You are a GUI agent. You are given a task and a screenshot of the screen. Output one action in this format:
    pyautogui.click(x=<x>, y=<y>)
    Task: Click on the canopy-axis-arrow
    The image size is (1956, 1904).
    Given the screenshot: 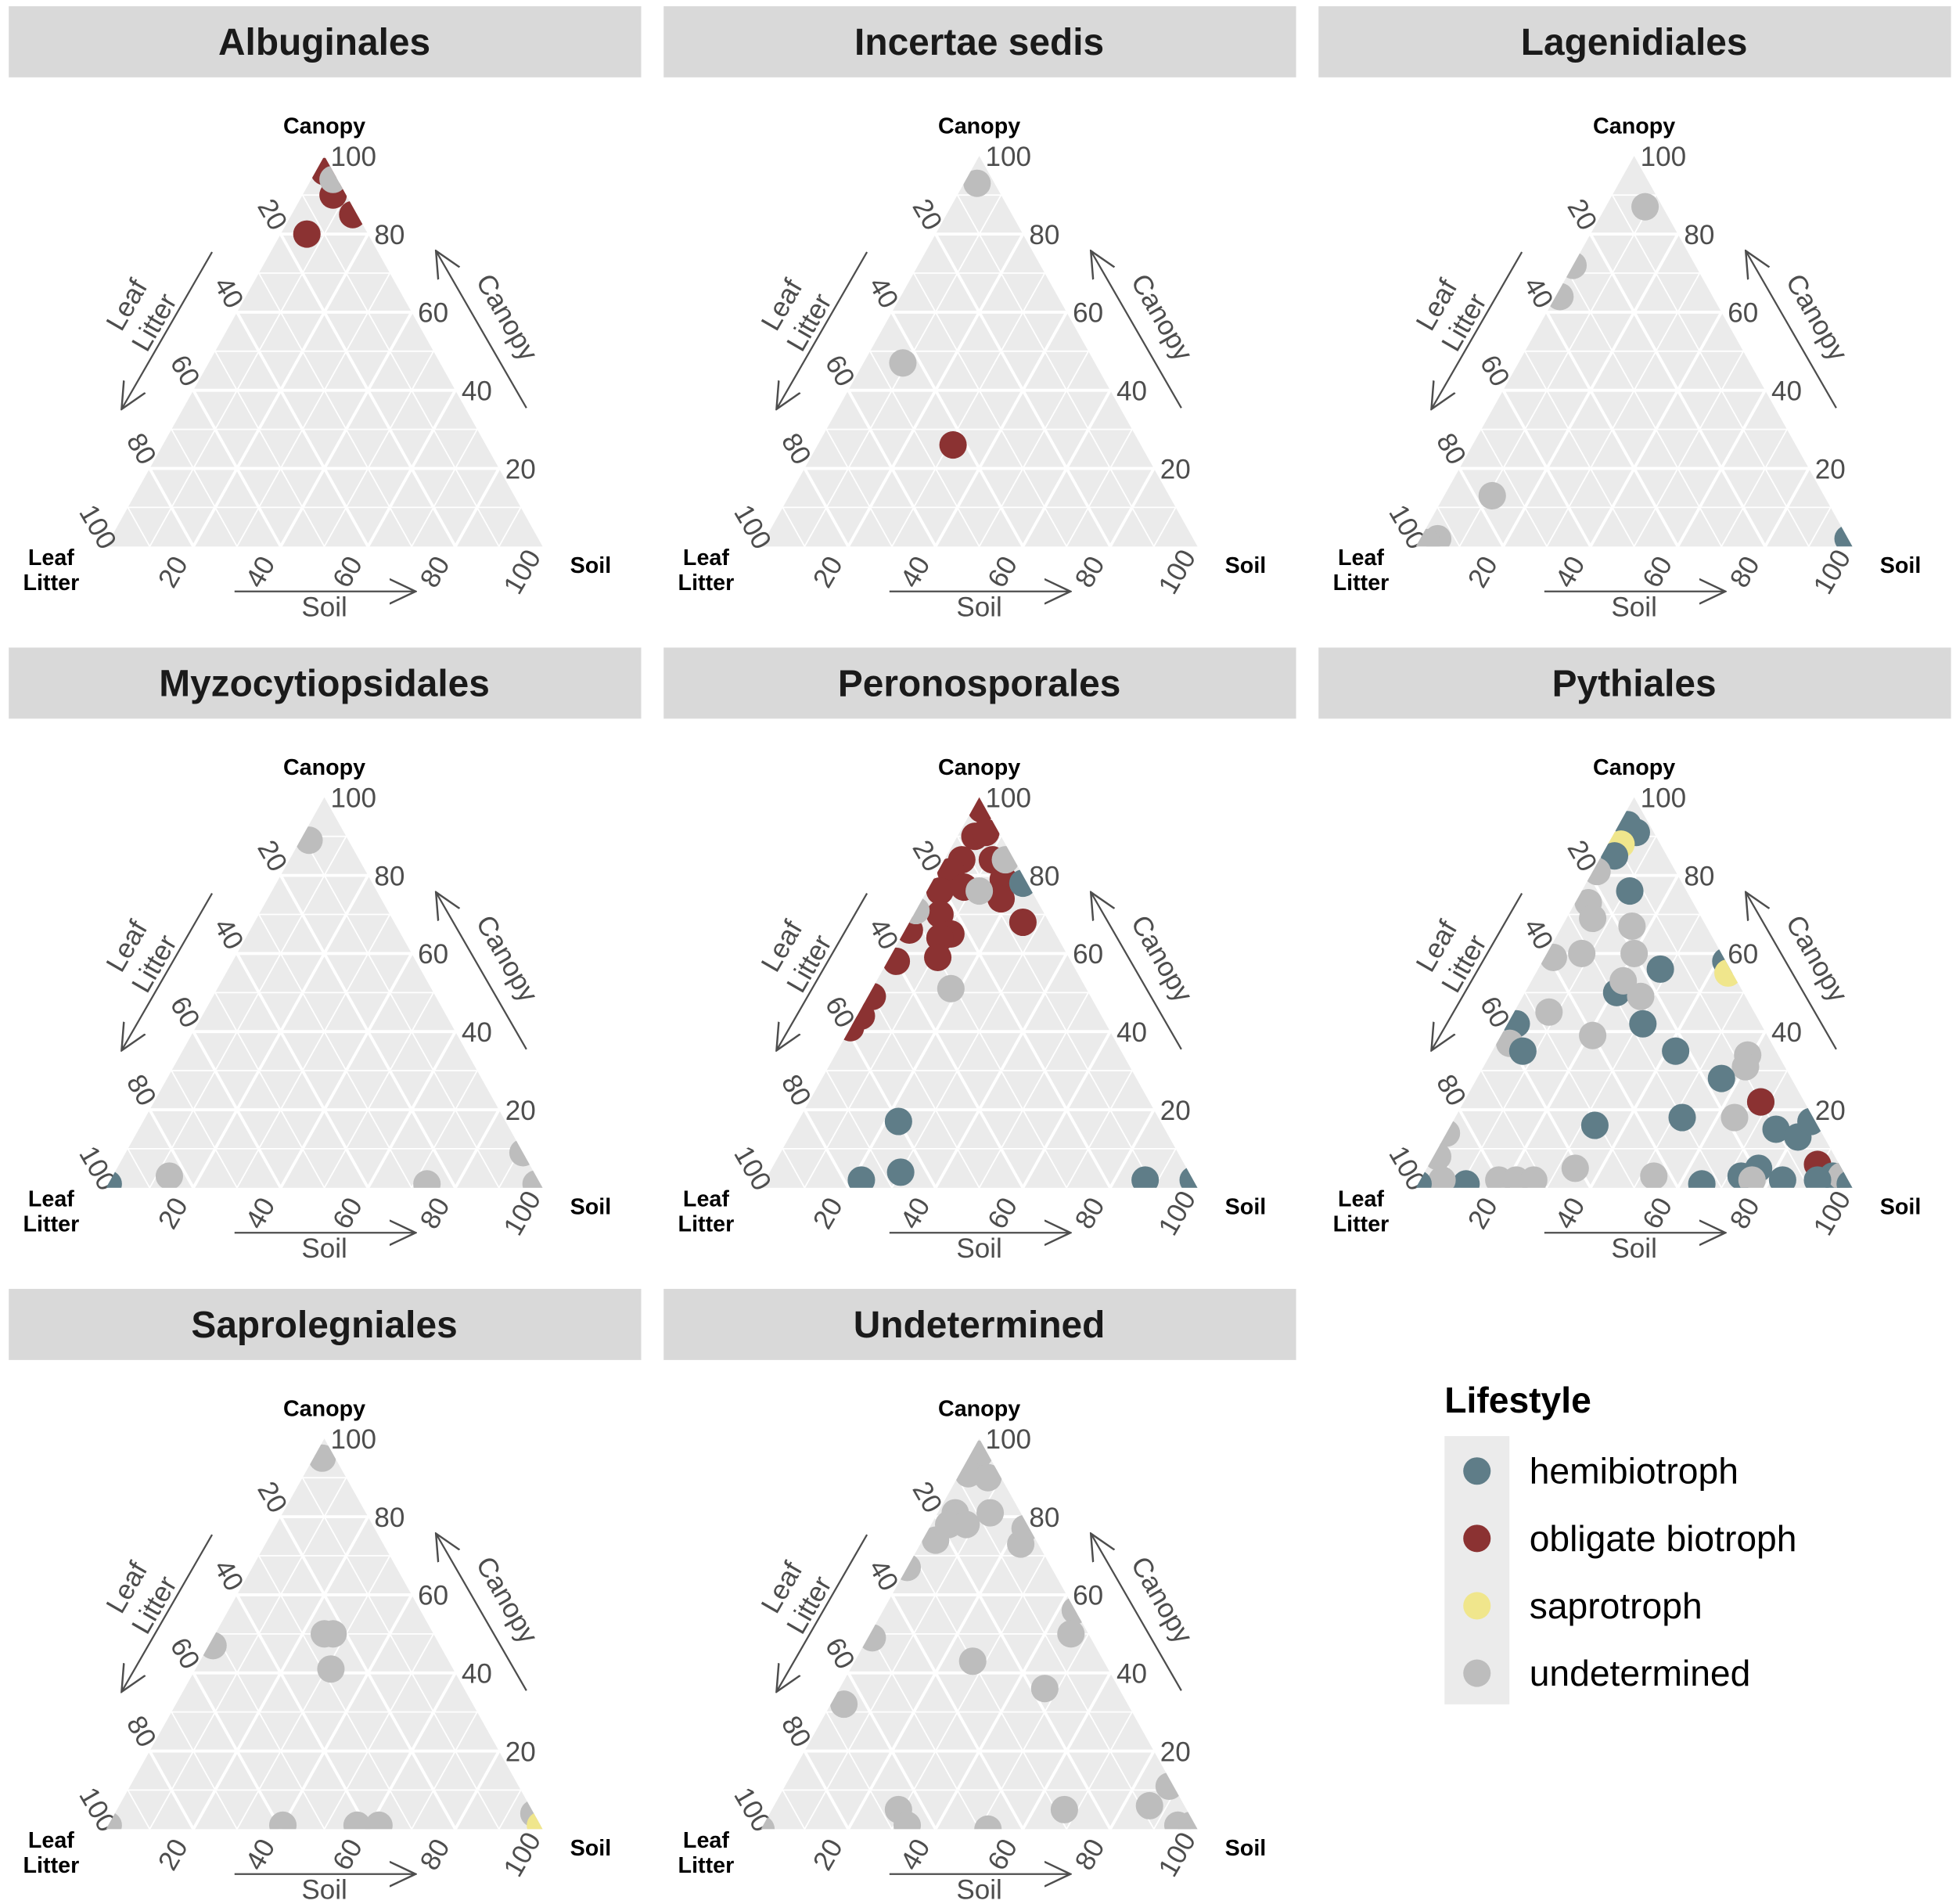 What is the action you would take?
    pyautogui.click(x=1791, y=330)
    